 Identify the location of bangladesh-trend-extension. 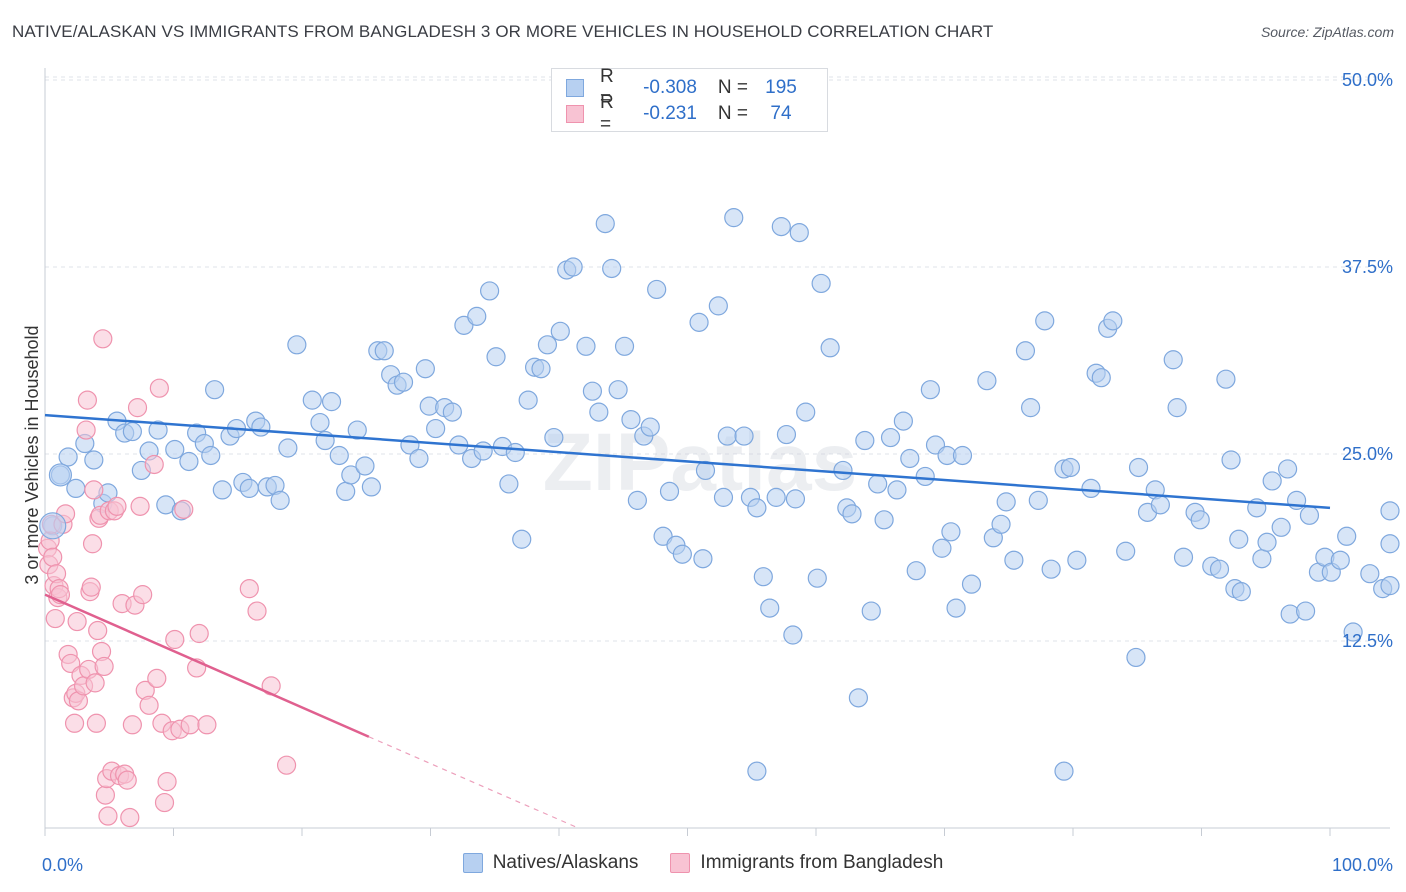
(473, 782).